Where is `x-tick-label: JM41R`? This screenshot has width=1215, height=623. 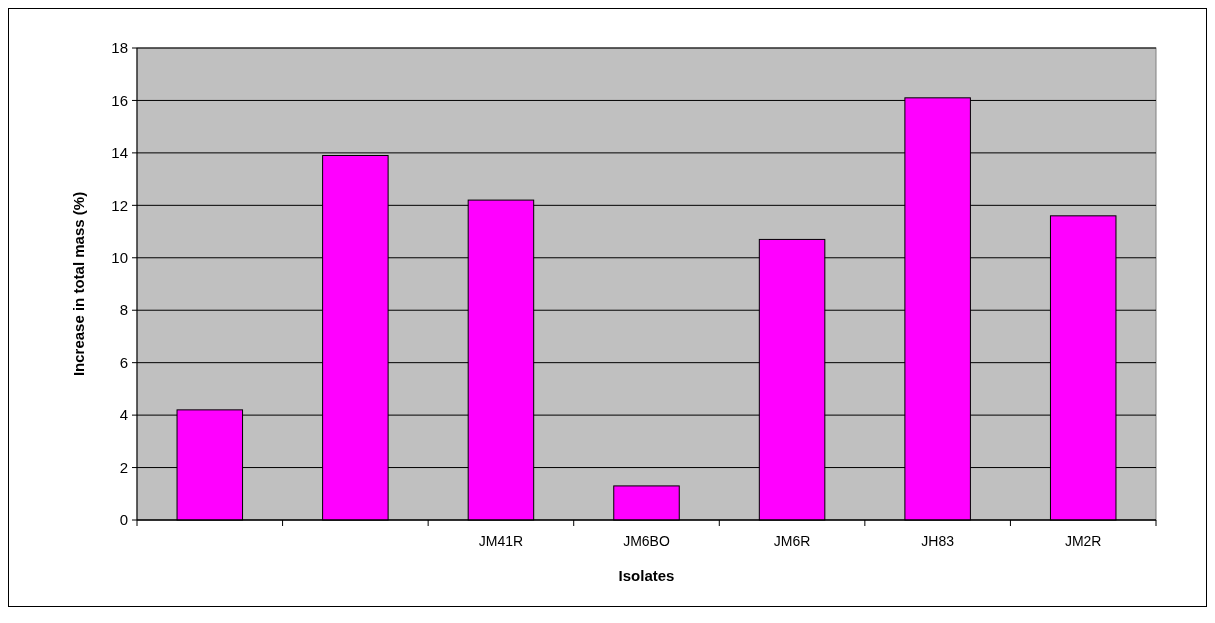 x-tick-label: JM41R is located at coordinates (501, 541).